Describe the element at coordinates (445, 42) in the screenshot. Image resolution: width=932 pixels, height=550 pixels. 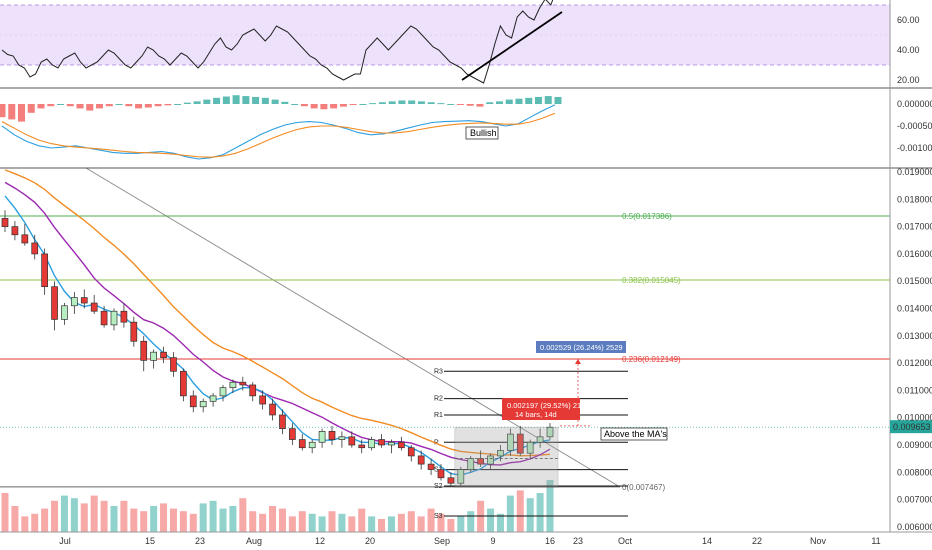
I see `rsi-pane` at that location.